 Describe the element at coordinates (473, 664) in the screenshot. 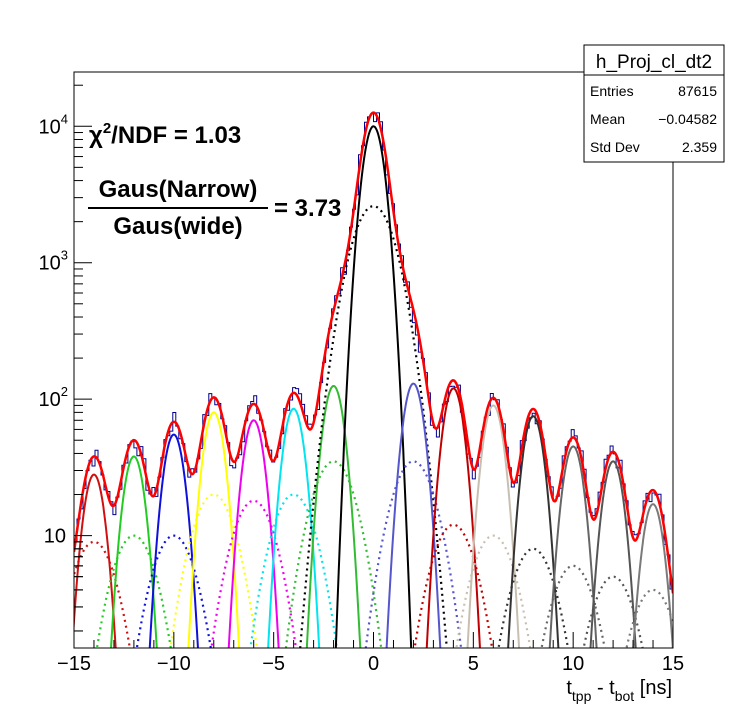

I see `x-tick-label: 5` at that location.